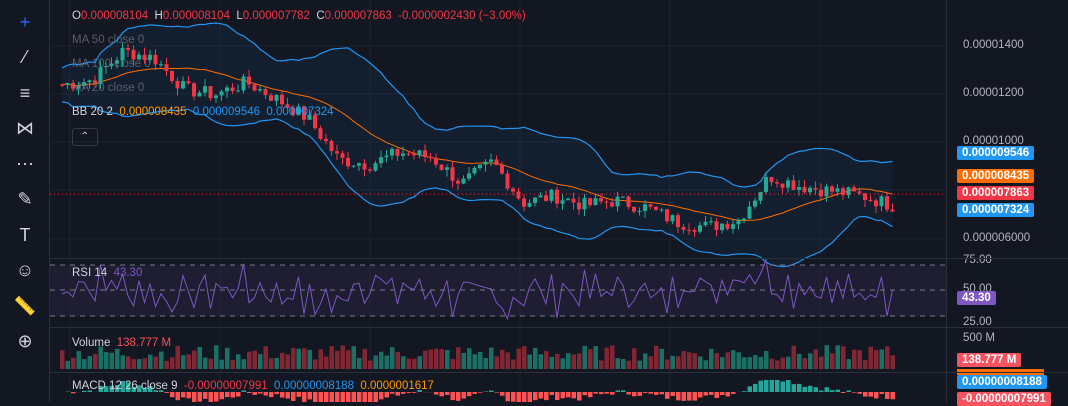 The image size is (1068, 406). What do you see at coordinates (25, 342) in the screenshot?
I see `zoom-in-icon: ⊕` at bounding box center [25, 342].